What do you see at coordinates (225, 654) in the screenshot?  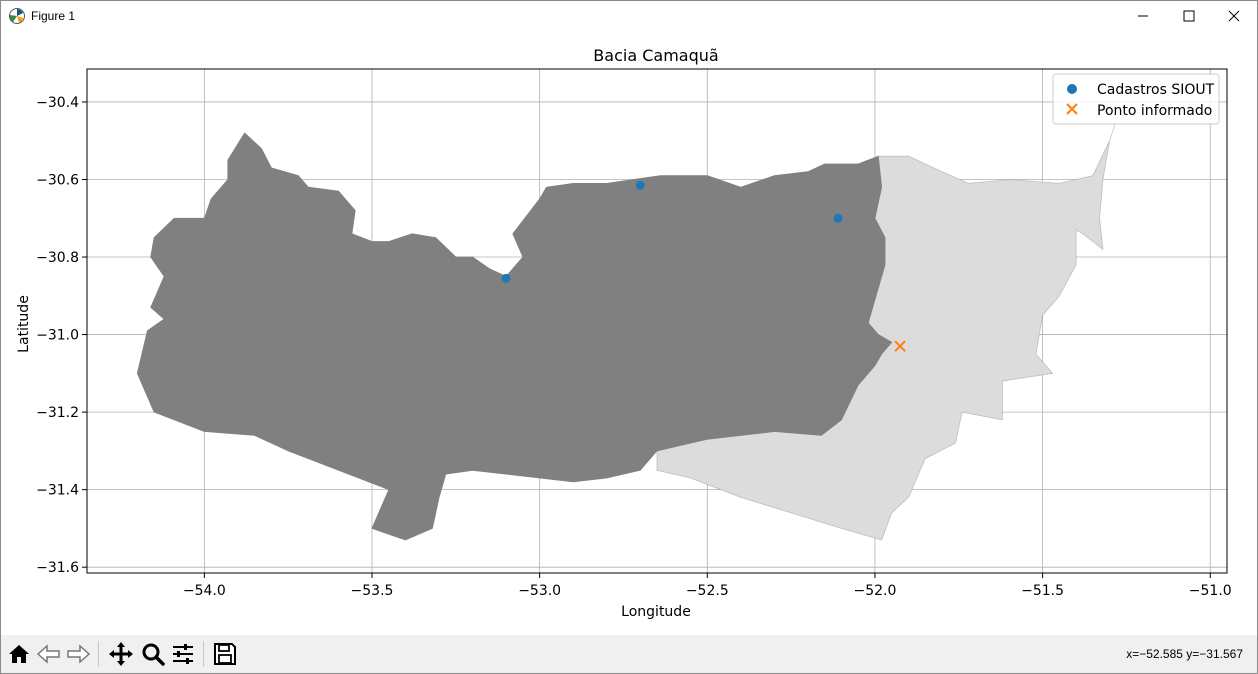 I see `save-icon` at bounding box center [225, 654].